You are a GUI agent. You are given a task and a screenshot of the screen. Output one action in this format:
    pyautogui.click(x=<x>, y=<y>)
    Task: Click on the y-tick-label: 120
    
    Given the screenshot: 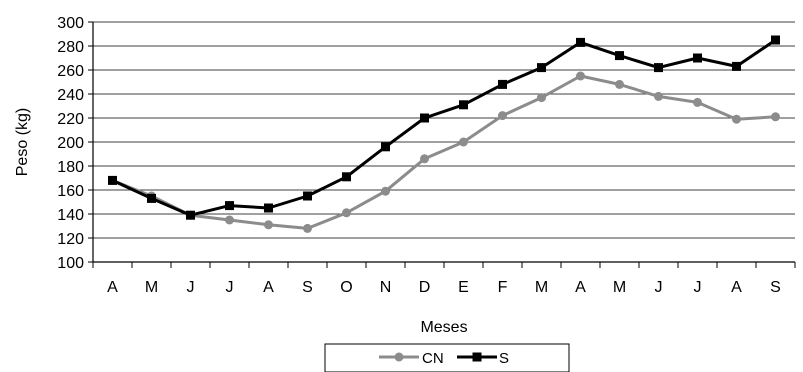 What is the action you would take?
    pyautogui.click(x=70, y=239)
    